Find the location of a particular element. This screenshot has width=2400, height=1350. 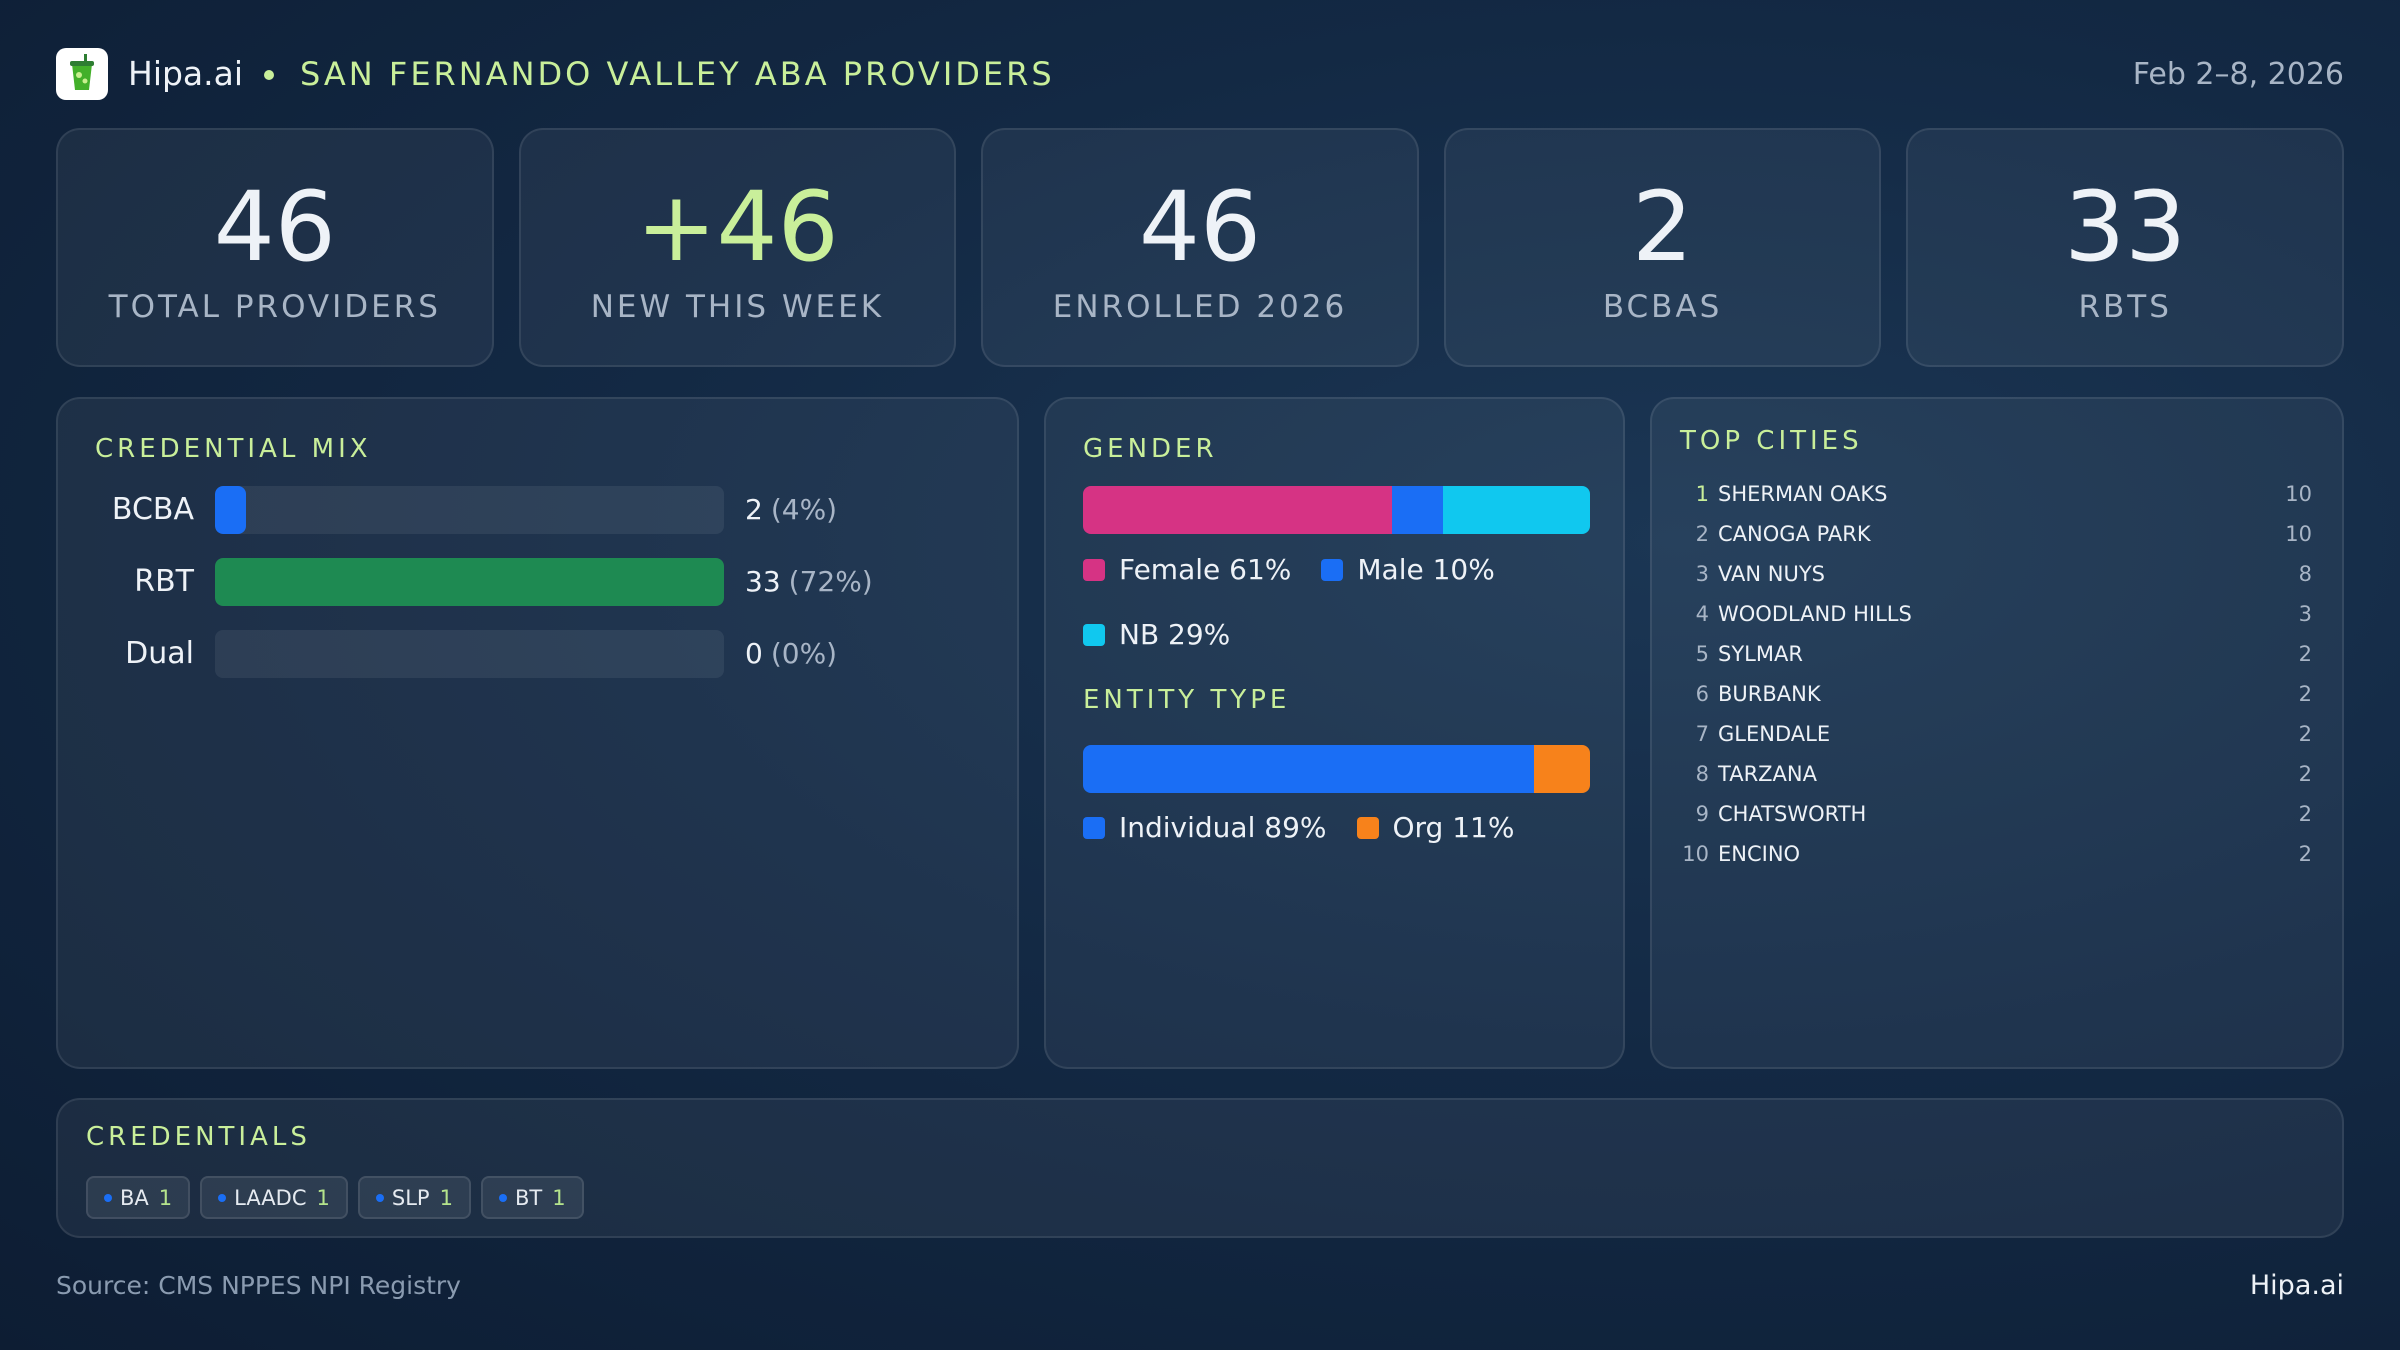

city-name: CANOGA PARK is located at coordinates (1794, 534).